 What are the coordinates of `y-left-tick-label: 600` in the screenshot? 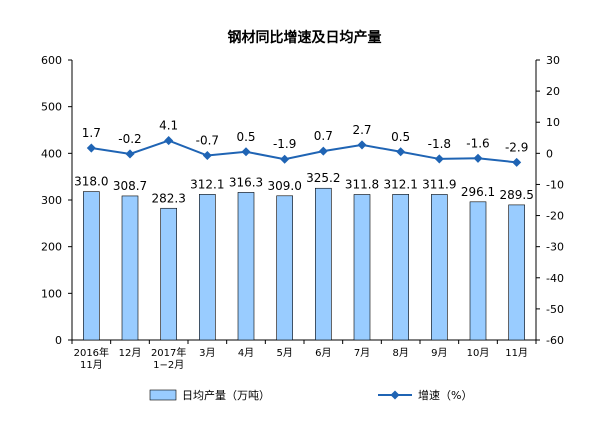 It's located at (51, 60).